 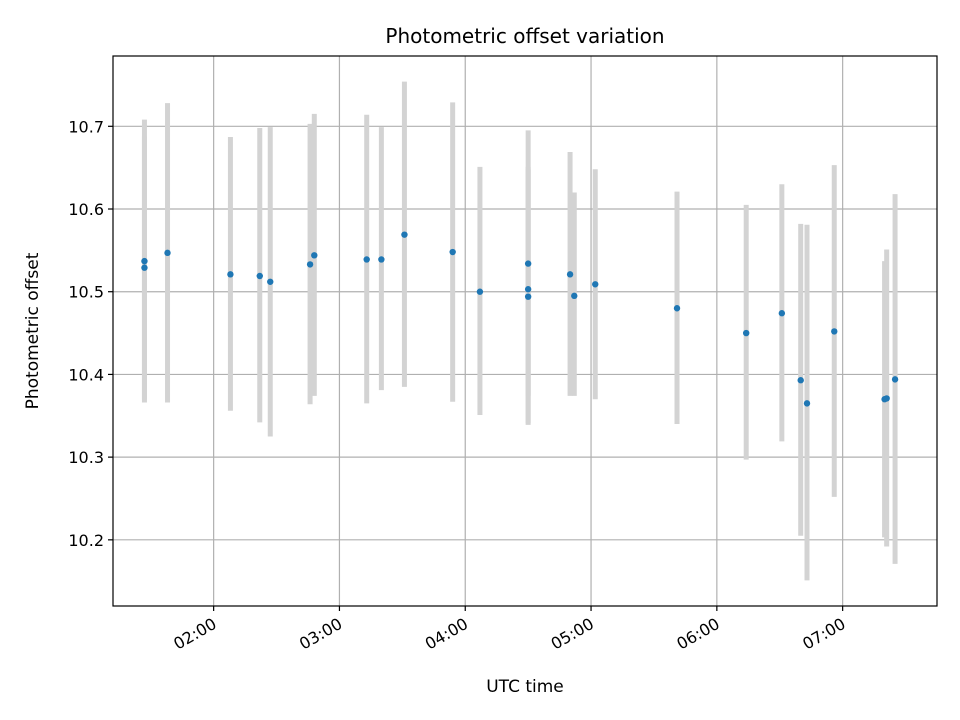 I want to click on x-axis-label: UTC time, so click(x=525, y=687).